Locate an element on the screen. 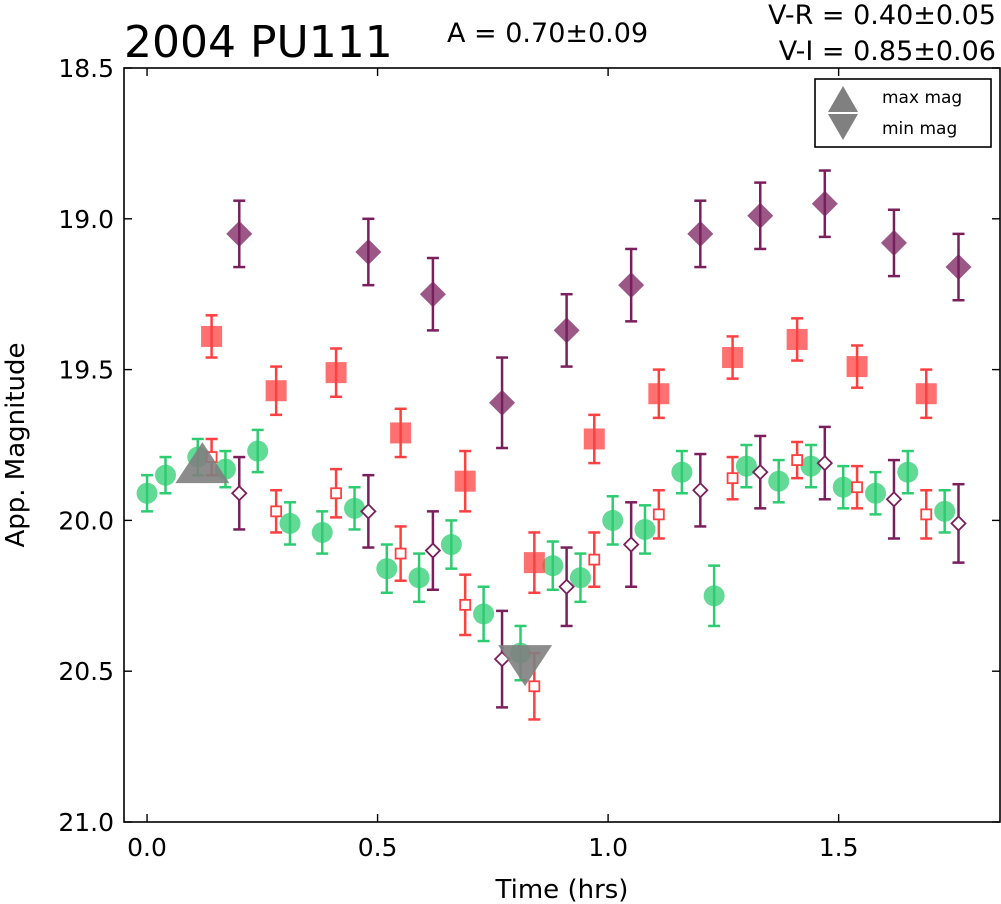 This screenshot has width=1001, height=904. amplitude-annotation: A = 0.70±0.09 is located at coordinates (547, 33).